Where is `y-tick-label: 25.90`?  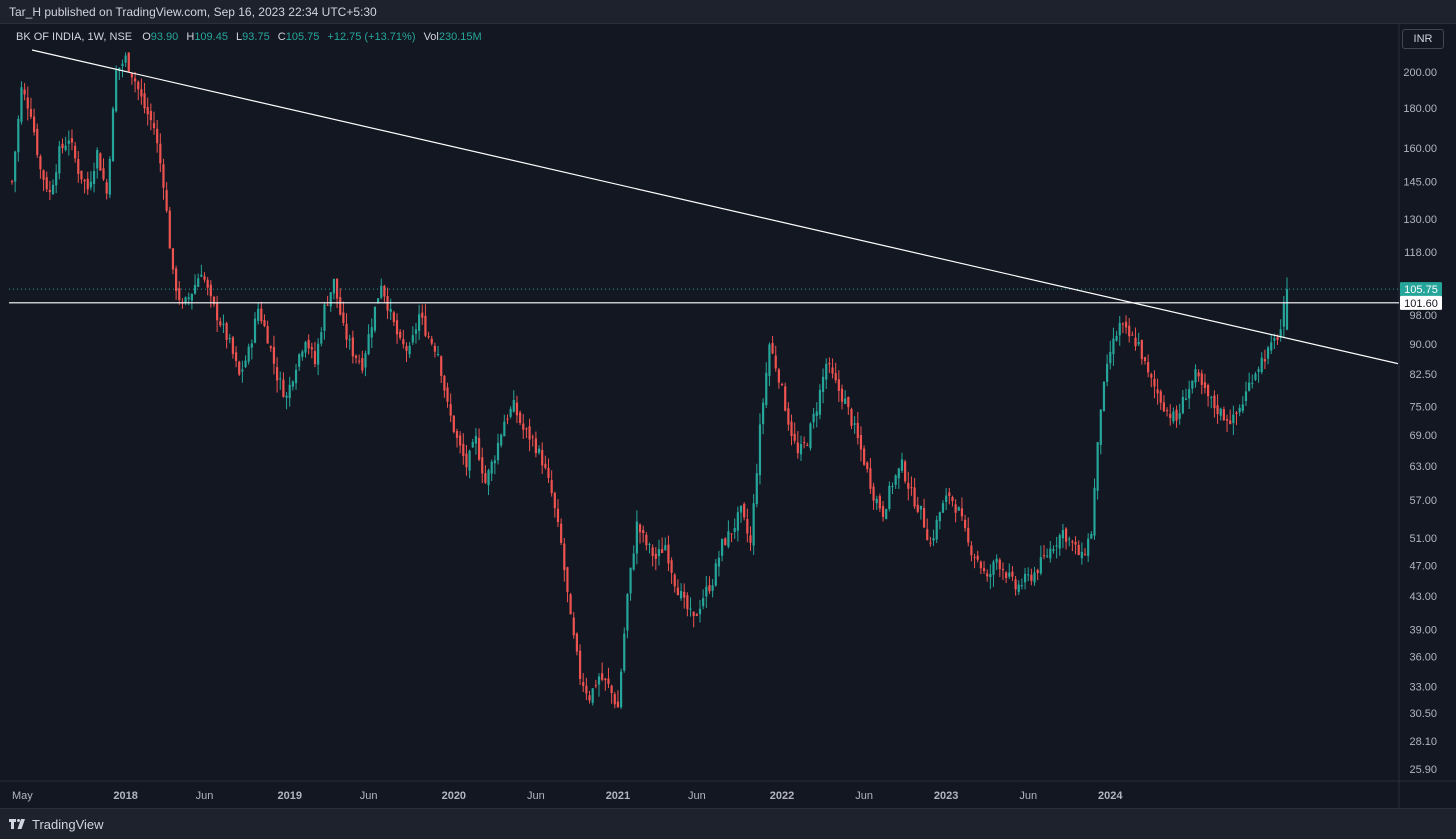
y-tick-label: 25.90 is located at coordinates (1423, 770).